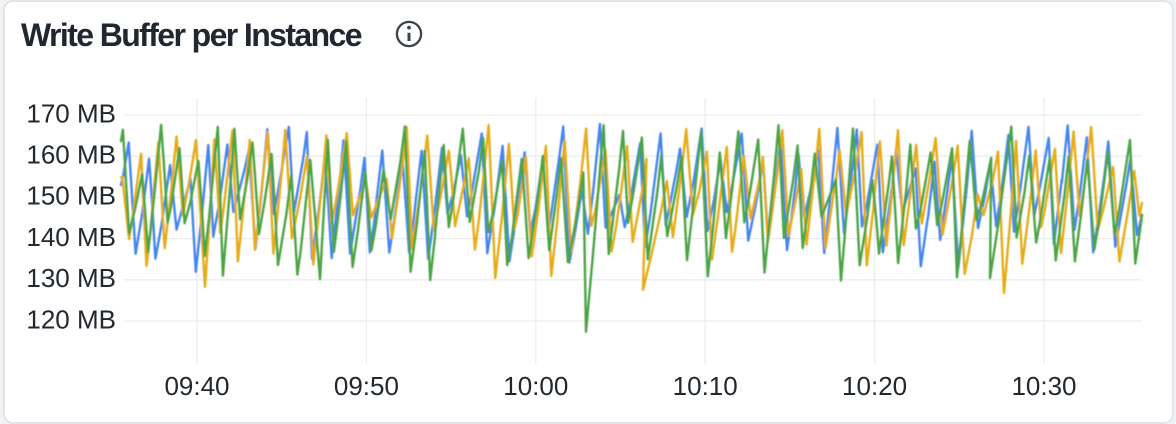  What do you see at coordinates (71, 237) in the screenshot?
I see `svg-text: 140 MB` at bounding box center [71, 237].